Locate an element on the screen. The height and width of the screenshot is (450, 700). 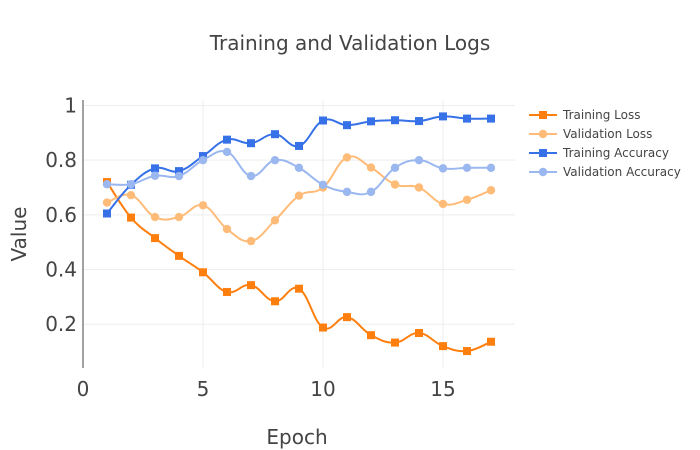
series-validation-loss is located at coordinates (299, 199).